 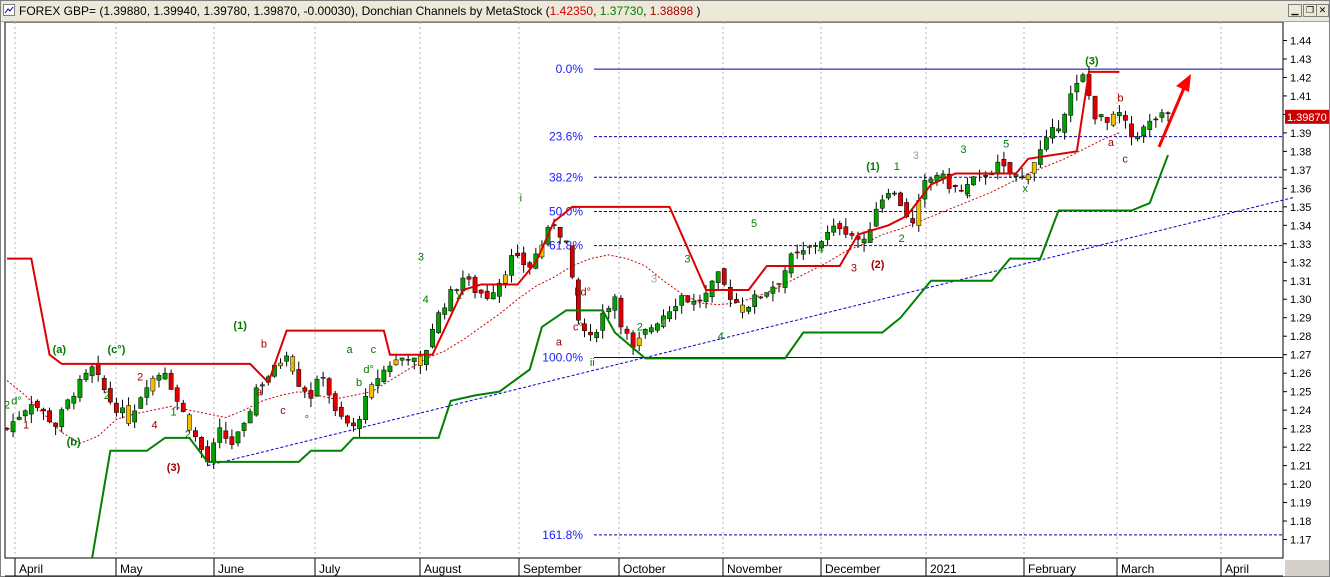 I want to click on wave-label: c, so click(x=283, y=411).